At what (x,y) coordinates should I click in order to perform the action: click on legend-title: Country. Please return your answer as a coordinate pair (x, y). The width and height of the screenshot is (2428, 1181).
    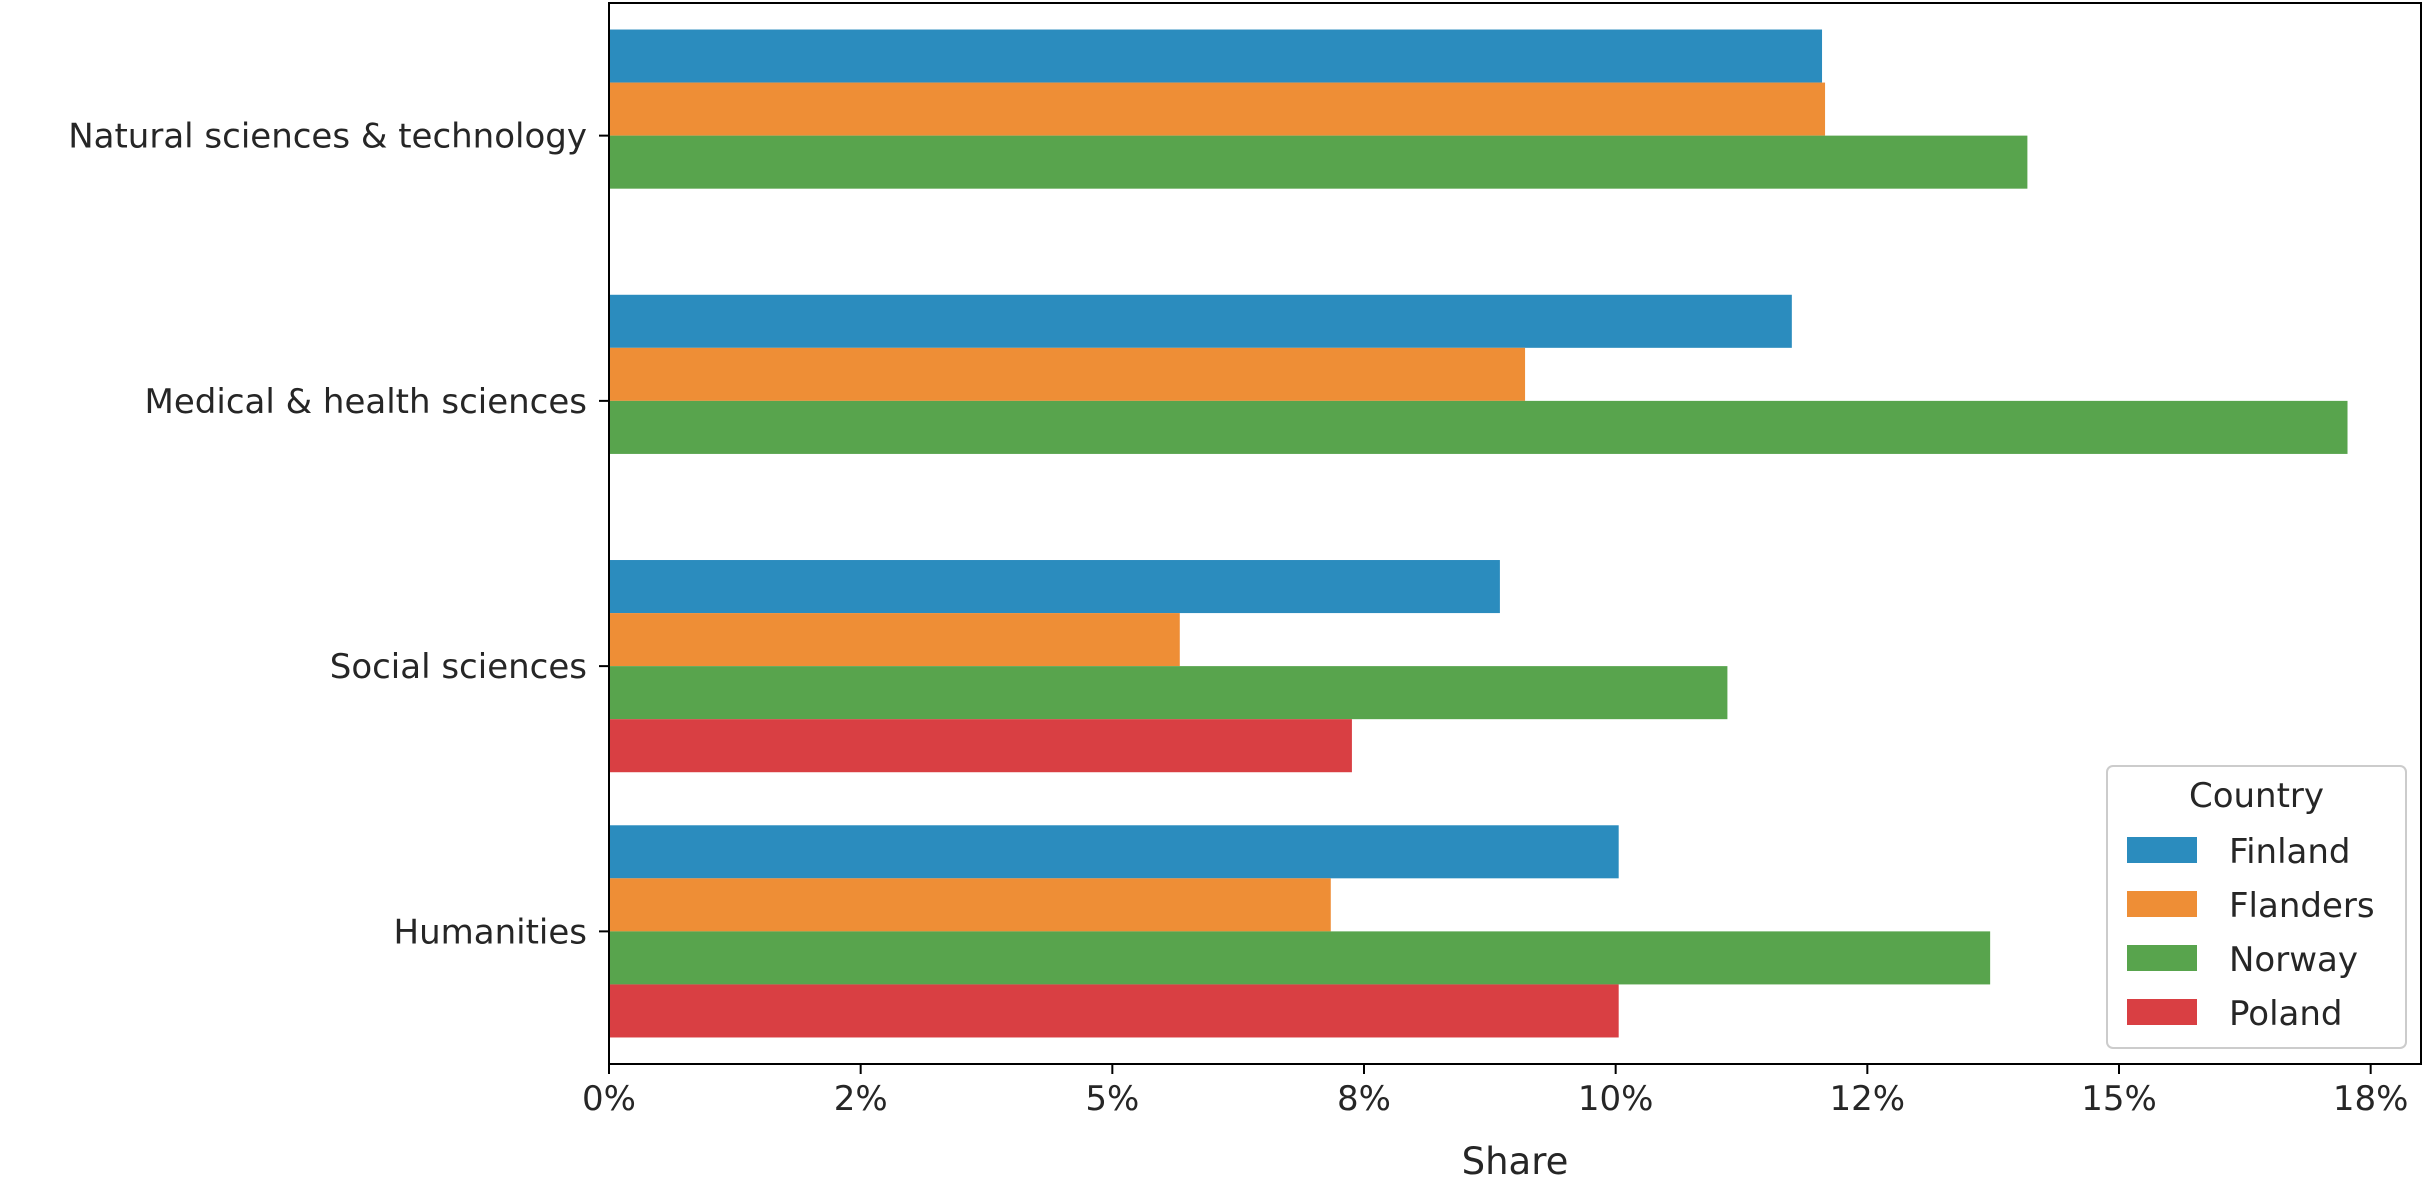
    Looking at the image, I should click on (2256, 796).